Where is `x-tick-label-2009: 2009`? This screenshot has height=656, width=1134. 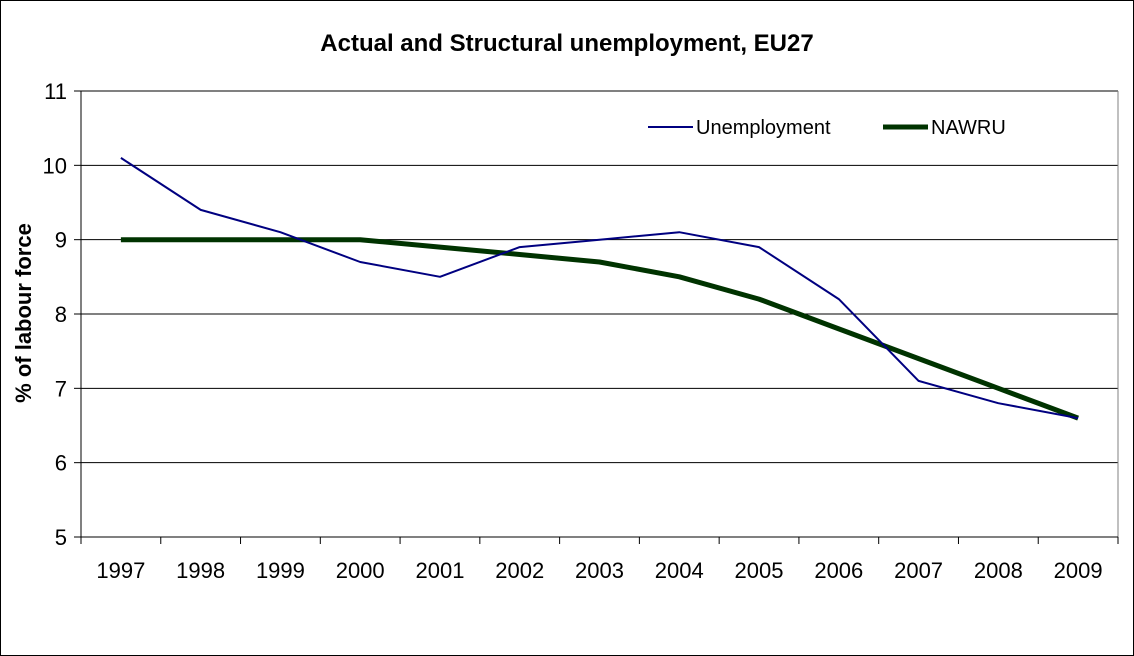
x-tick-label-2009: 2009 is located at coordinates (1078, 570).